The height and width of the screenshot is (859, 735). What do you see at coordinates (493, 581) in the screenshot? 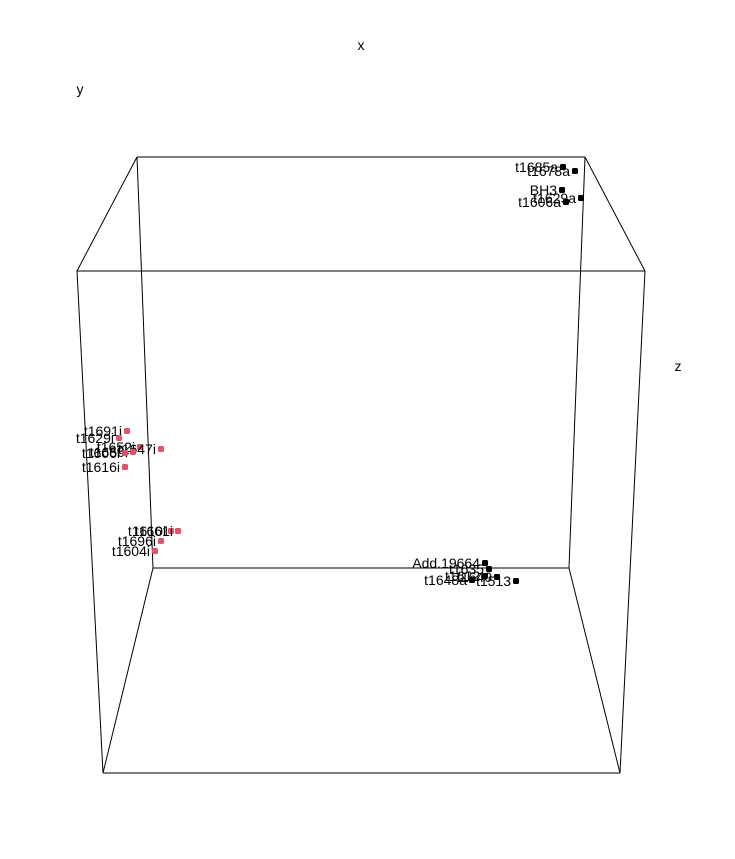
I see `data-label: t1513` at bounding box center [493, 581].